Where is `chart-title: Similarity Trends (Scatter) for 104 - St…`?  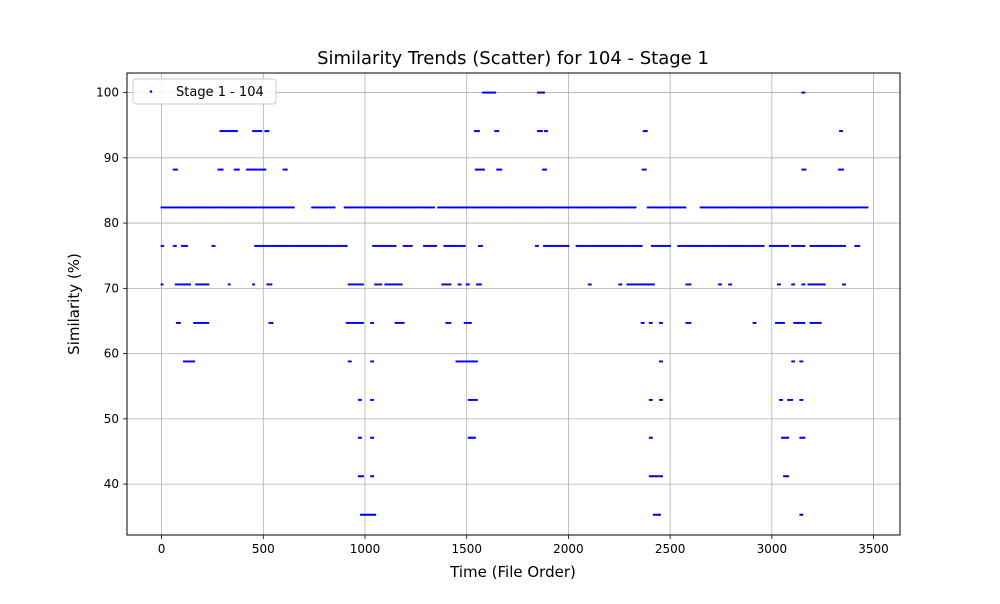
chart-title: Similarity Trends (Scatter) for 104 - St… is located at coordinates (513, 58).